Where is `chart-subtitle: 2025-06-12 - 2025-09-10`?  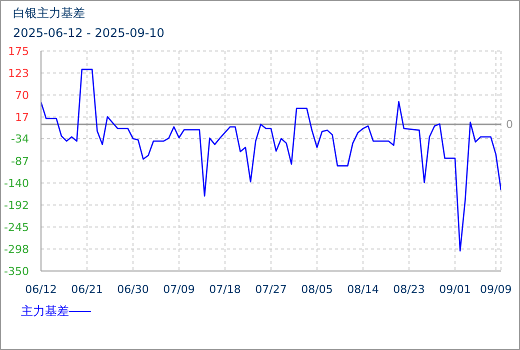
chart-subtitle: 2025-06-12 - 2025-09-10 is located at coordinates (88, 33).